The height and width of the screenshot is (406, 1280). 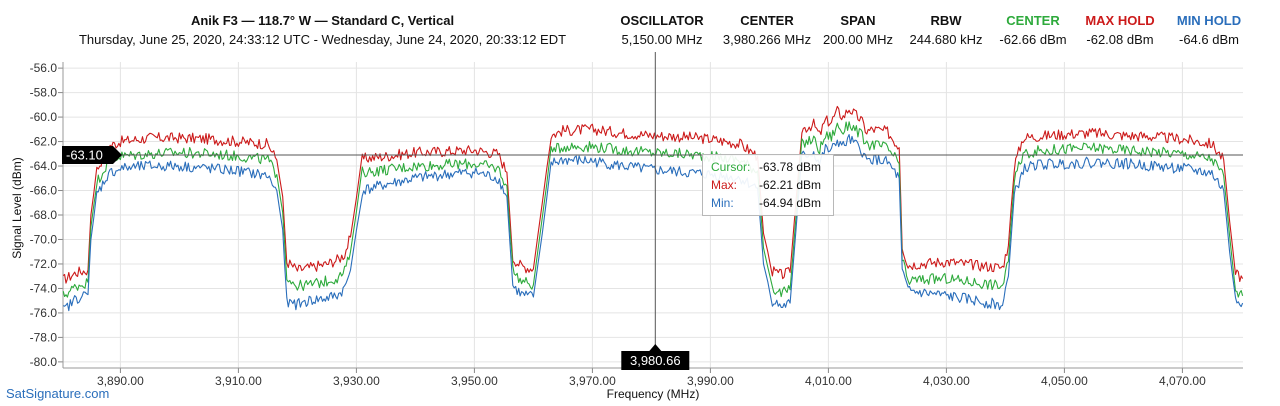 I want to click on stat-value: 200.00 MHz, so click(x=858, y=39).